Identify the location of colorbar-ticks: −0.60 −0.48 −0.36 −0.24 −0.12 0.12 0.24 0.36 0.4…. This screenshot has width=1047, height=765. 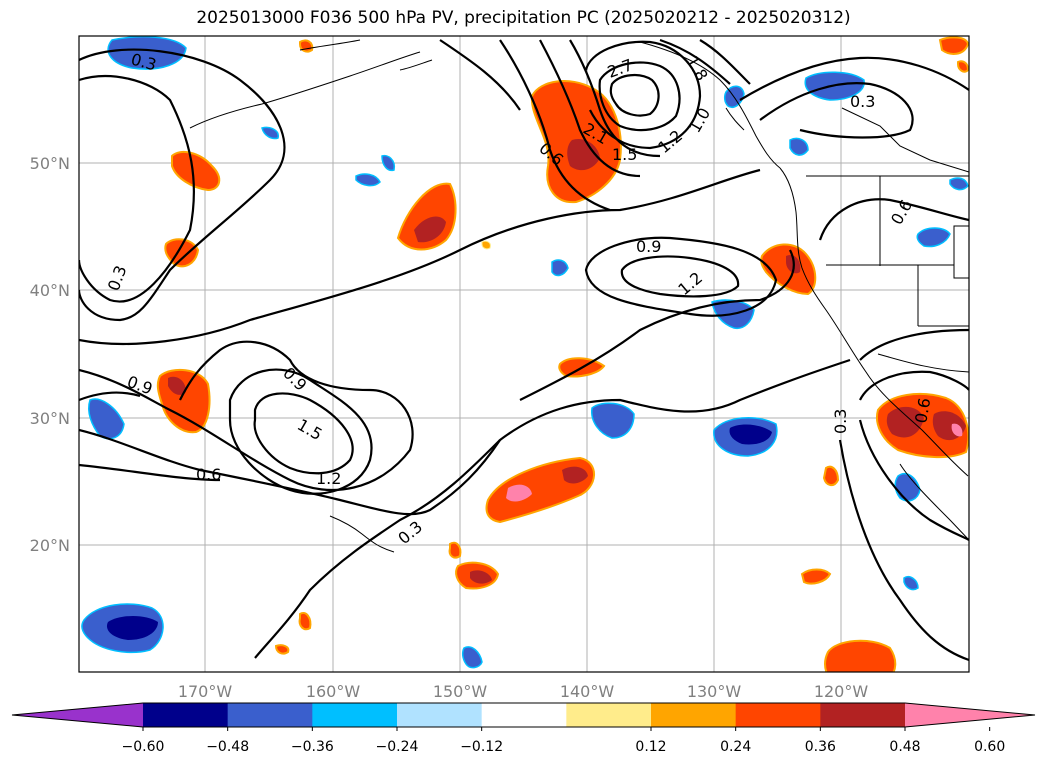
(563, 741).